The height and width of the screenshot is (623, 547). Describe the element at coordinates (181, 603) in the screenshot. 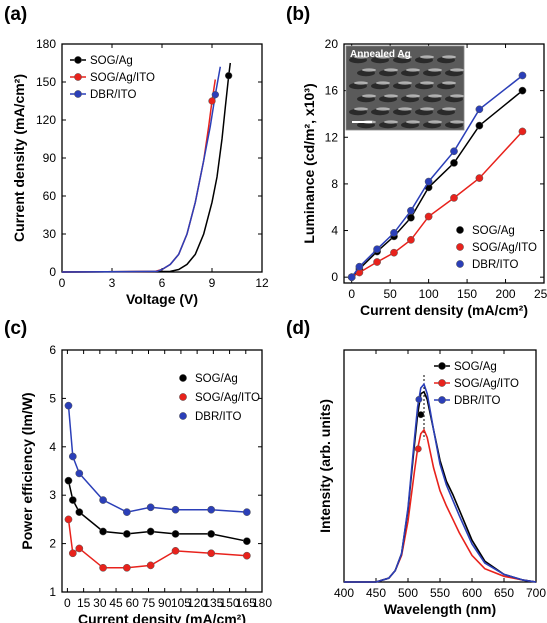

I see `x-tick-label: 105` at that location.